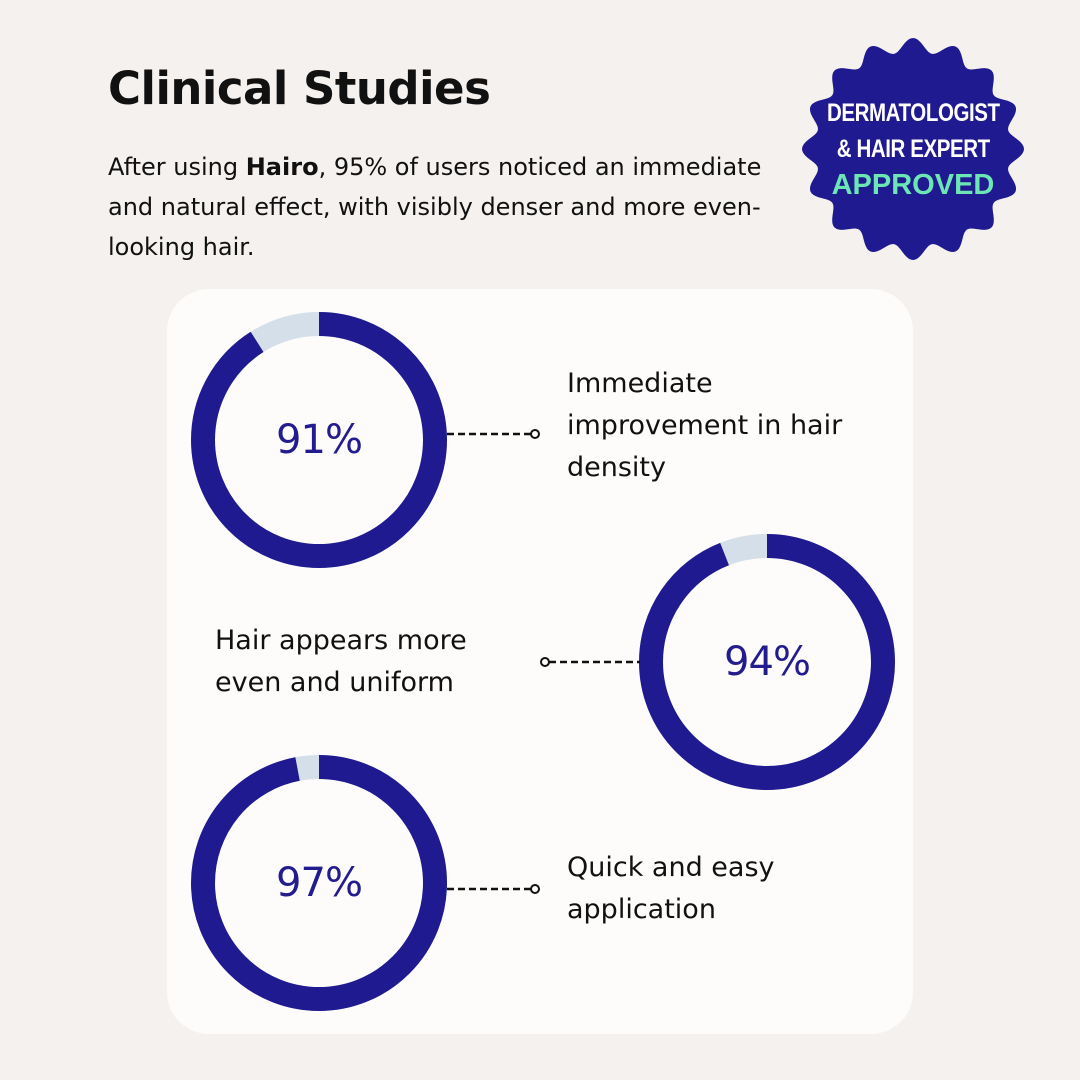 The image size is (1080, 1080). I want to click on wavy-seal-icon, so click(913, 149).